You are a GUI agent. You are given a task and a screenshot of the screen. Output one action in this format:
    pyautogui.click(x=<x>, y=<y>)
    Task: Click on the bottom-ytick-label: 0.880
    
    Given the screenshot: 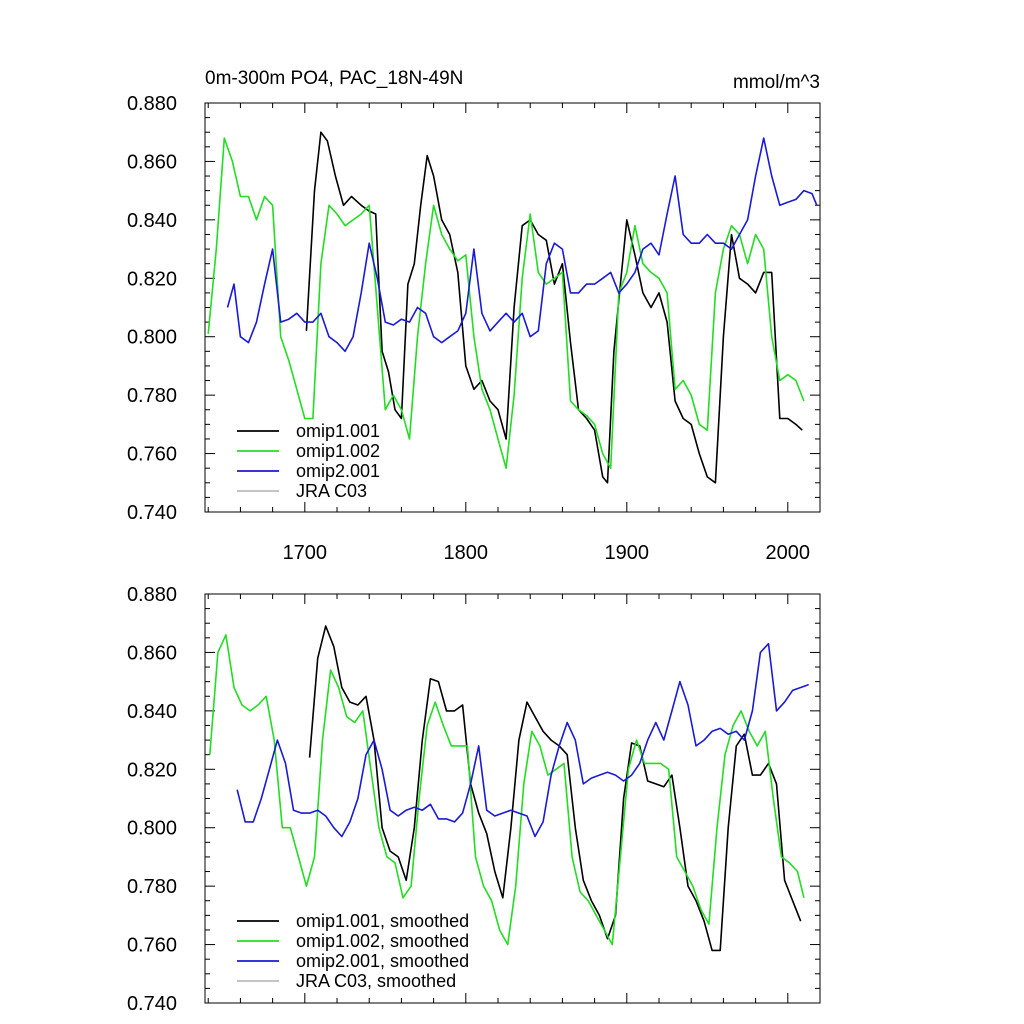 What is the action you would take?
    pyautogui.click(x=152, y=595)
    